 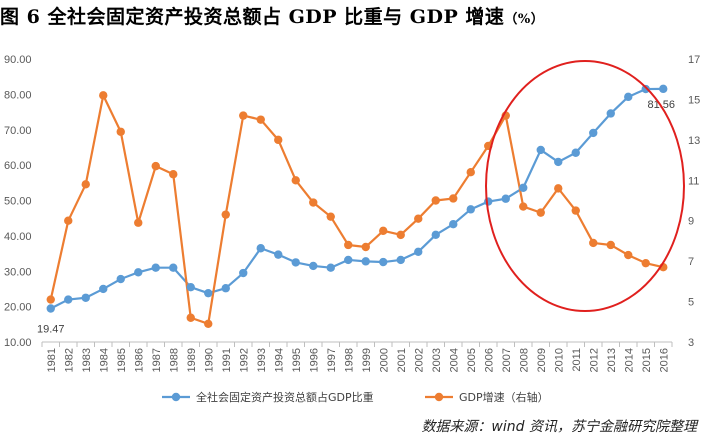 What do you see at coordinates (18, 60) in the screenshot?
I see `y-left-tick-label: 90.00` at bounding box center [18, 60].